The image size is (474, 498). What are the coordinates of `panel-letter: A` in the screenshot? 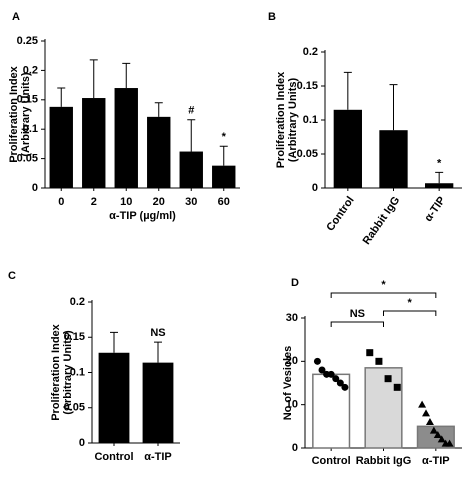 It's located at (16, 17).